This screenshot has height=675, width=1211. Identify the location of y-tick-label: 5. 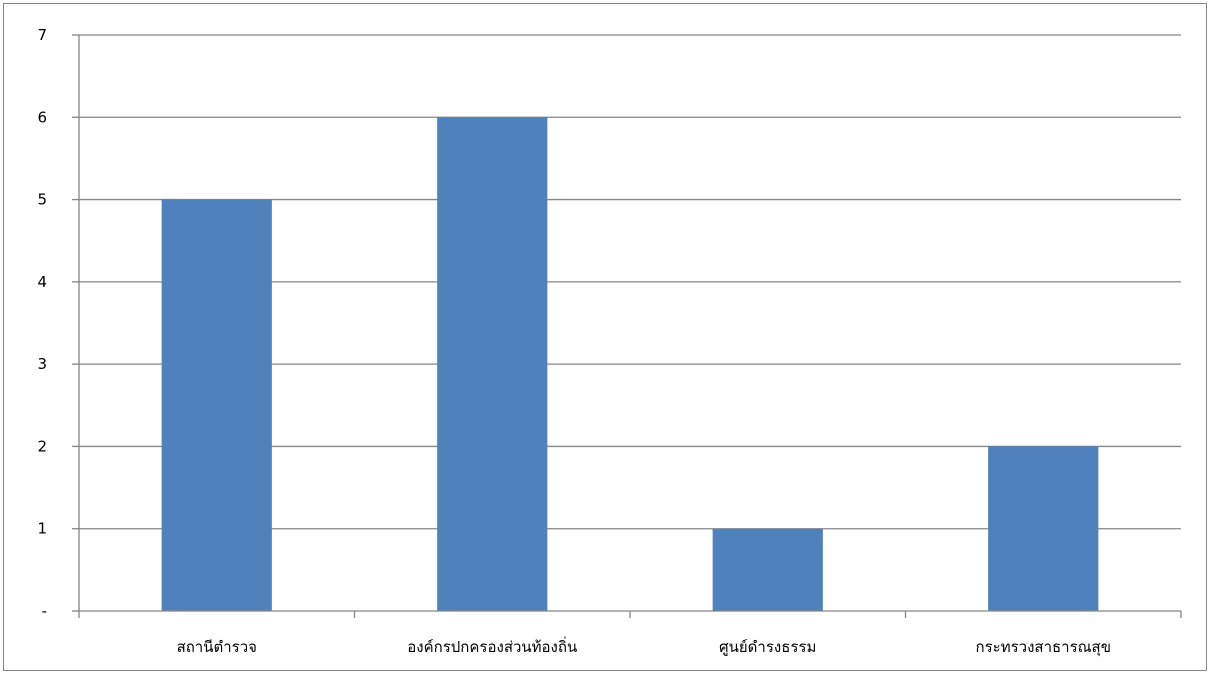
(42, 200).